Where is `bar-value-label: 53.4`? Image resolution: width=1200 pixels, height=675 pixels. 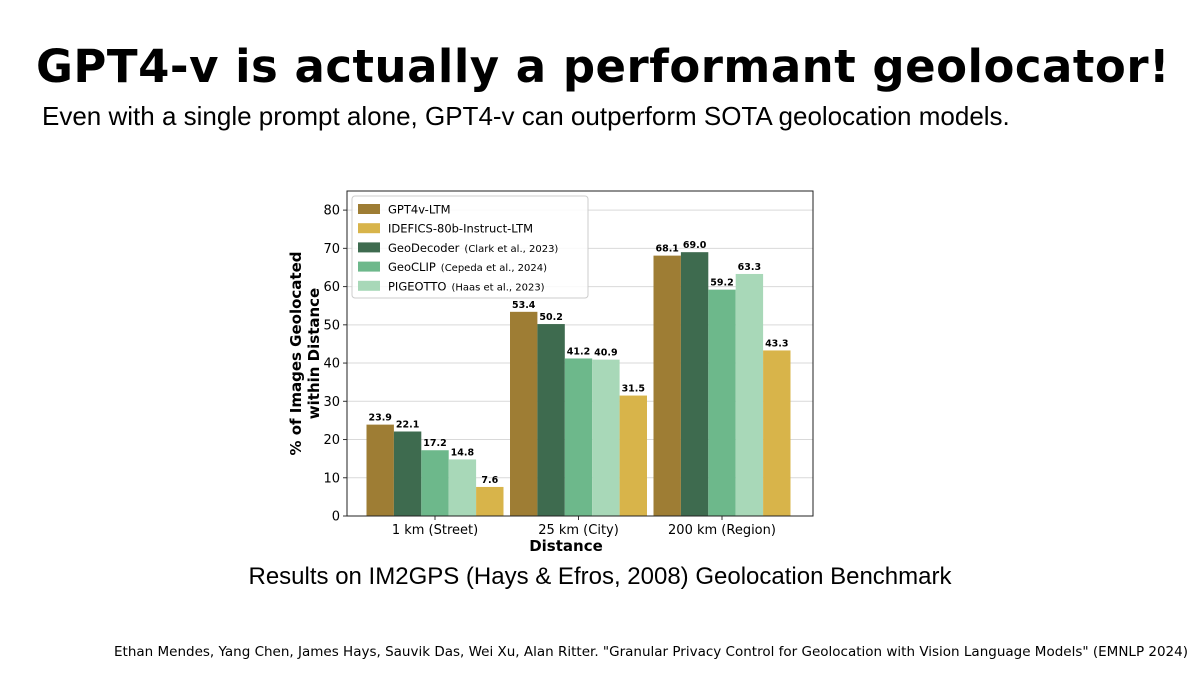
bar-value-label: 53.4 is located at coordinates (524, 305).